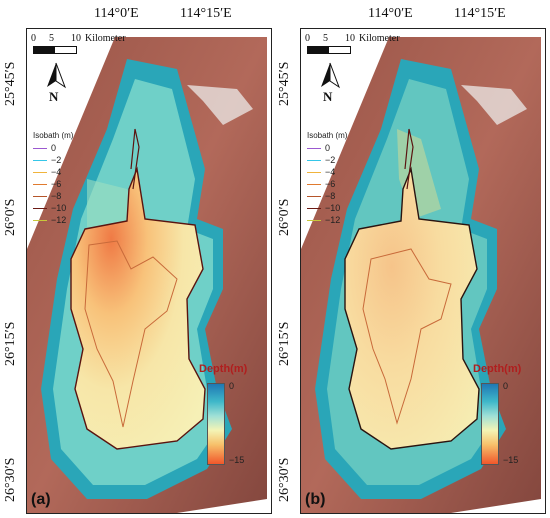 The width and height of the screenshot is (550, 518). Describe the element at coordinates (41, 499) in the screenshot. I see `panel-label: (a)` at that location.